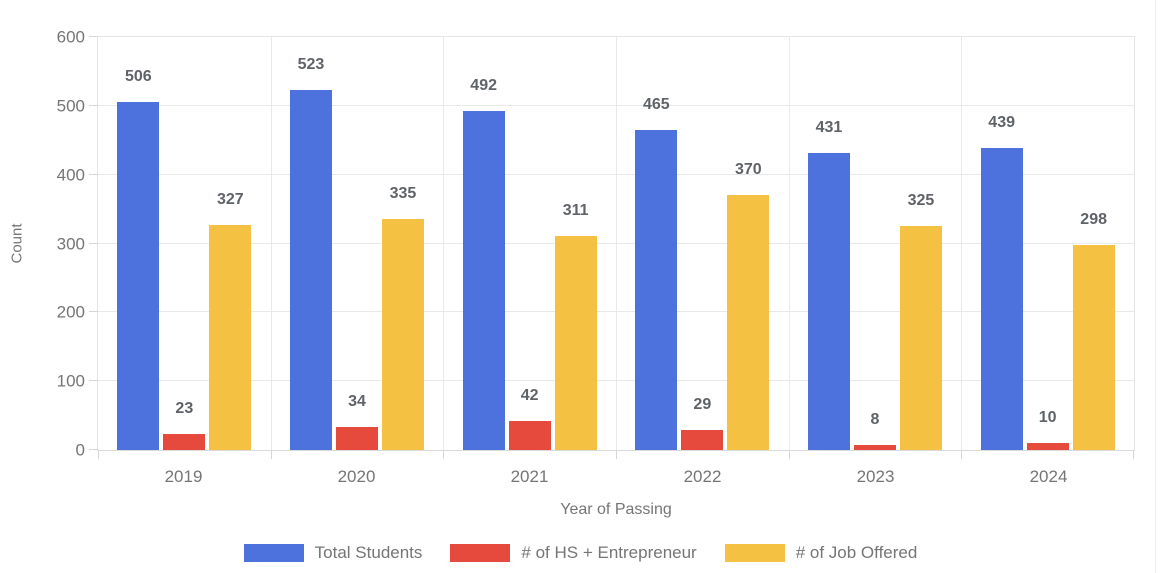  I want to click on y-tick-label: 300, so click(70, 243).